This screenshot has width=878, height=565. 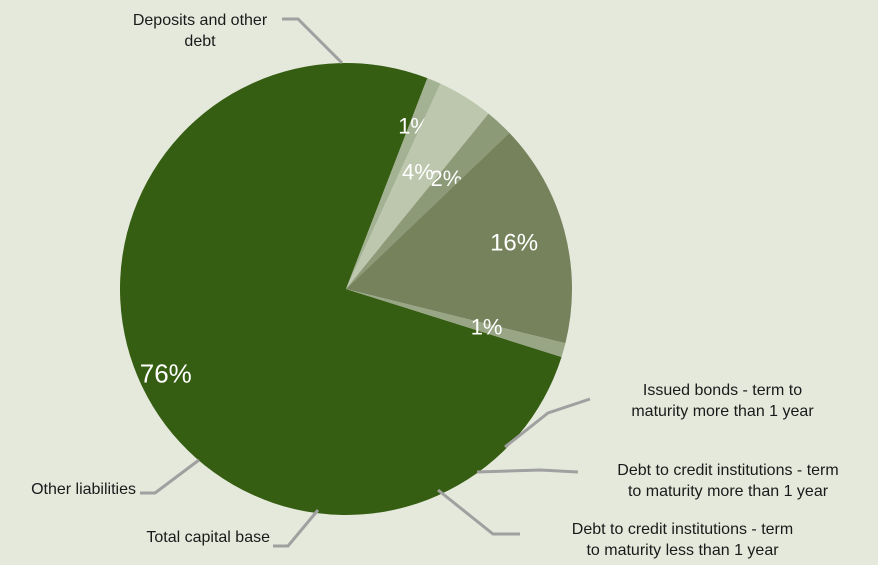 I want to click on callout-credit-long-line2: to maturity more than 1 year, so click(x=728, y=491).